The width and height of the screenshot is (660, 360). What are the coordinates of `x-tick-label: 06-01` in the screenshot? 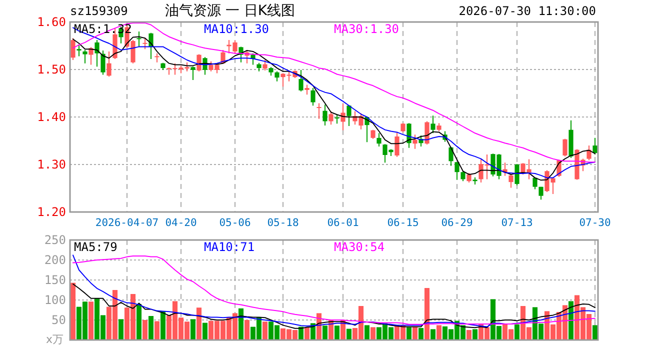 It's located at (343, 223).